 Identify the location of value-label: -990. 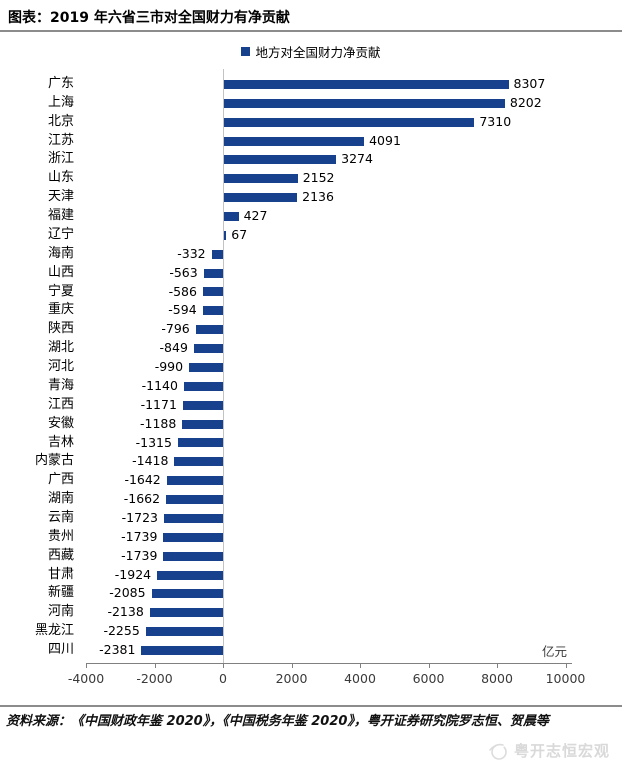
(169, 367).